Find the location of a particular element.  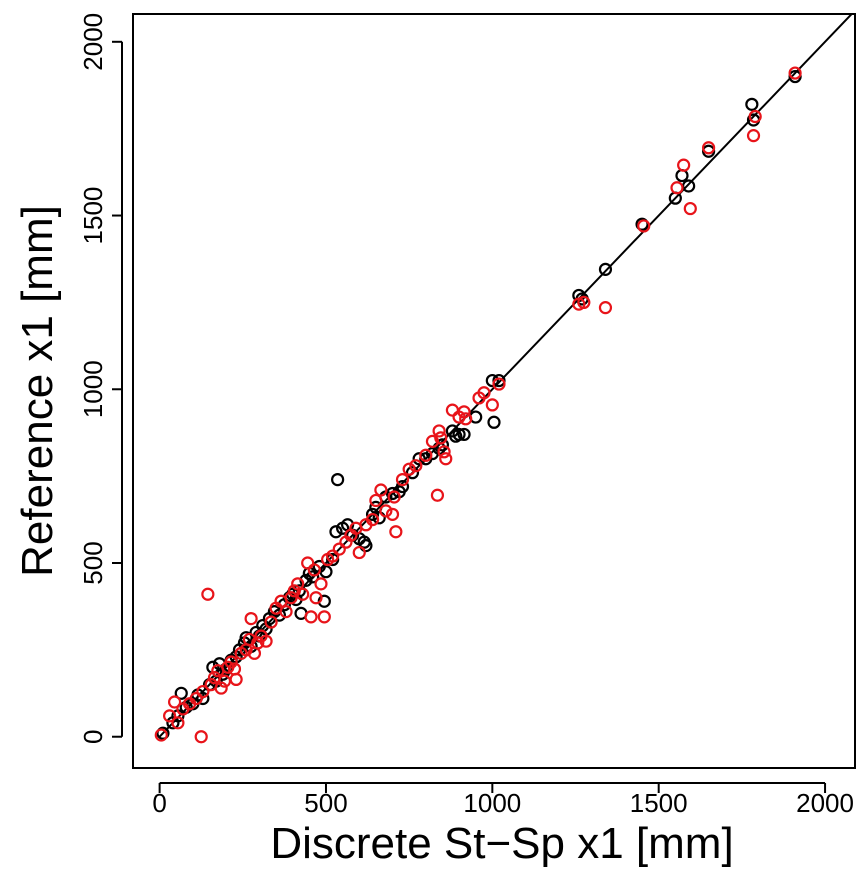

x-tick-label: 1500 is located at coordinates (659, 803).